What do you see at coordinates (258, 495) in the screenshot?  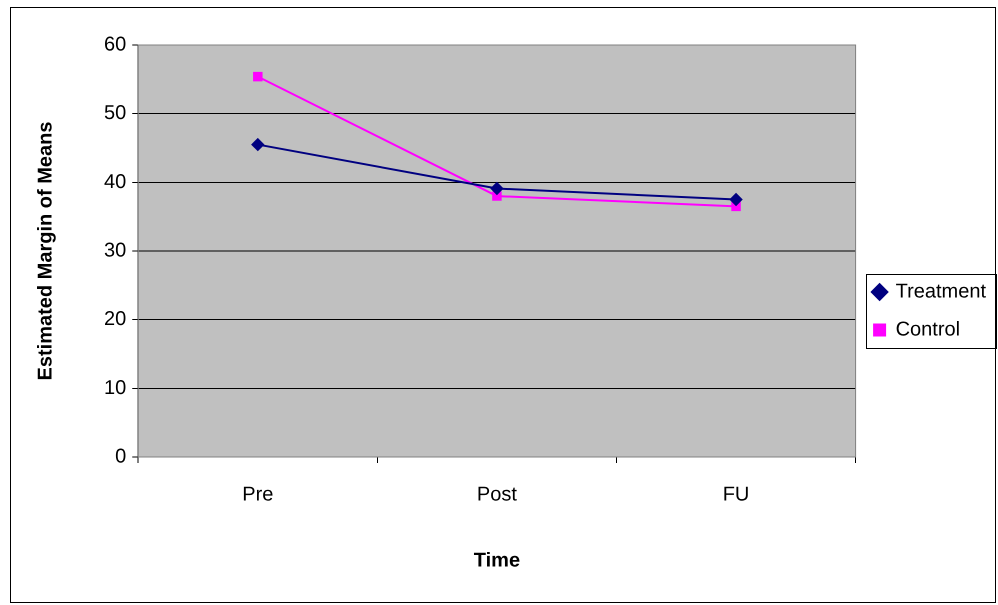 I see `x-tick-label: Pre` at bounding box center [258, 495].